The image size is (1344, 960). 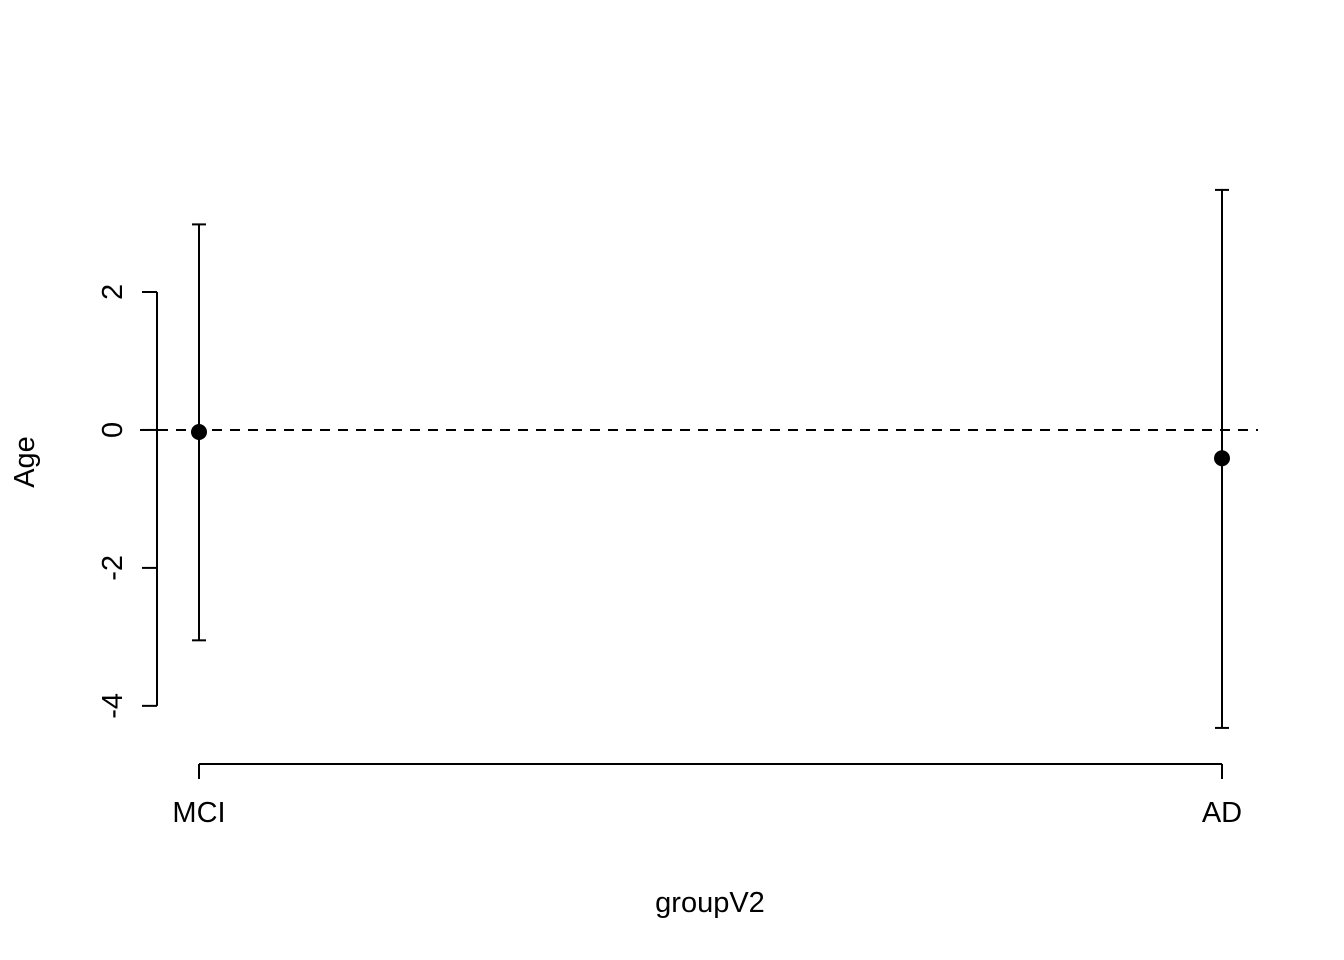 What do you see at coordinates (199, 432) in the screenshot?
I see `data-point-mci` at bounding box center [199, 432].